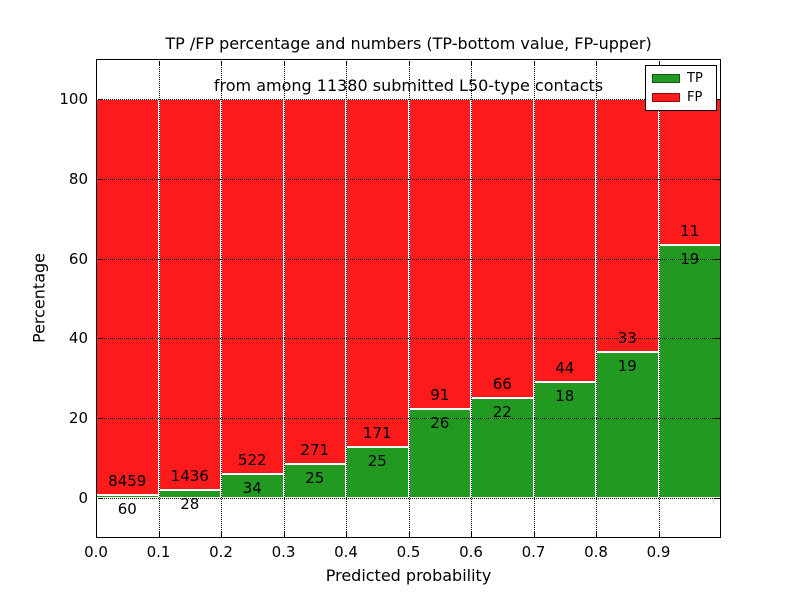 This screenshot has height=600, width=800. I want to click on x-tick-label: 0.8, so click(596, 552).